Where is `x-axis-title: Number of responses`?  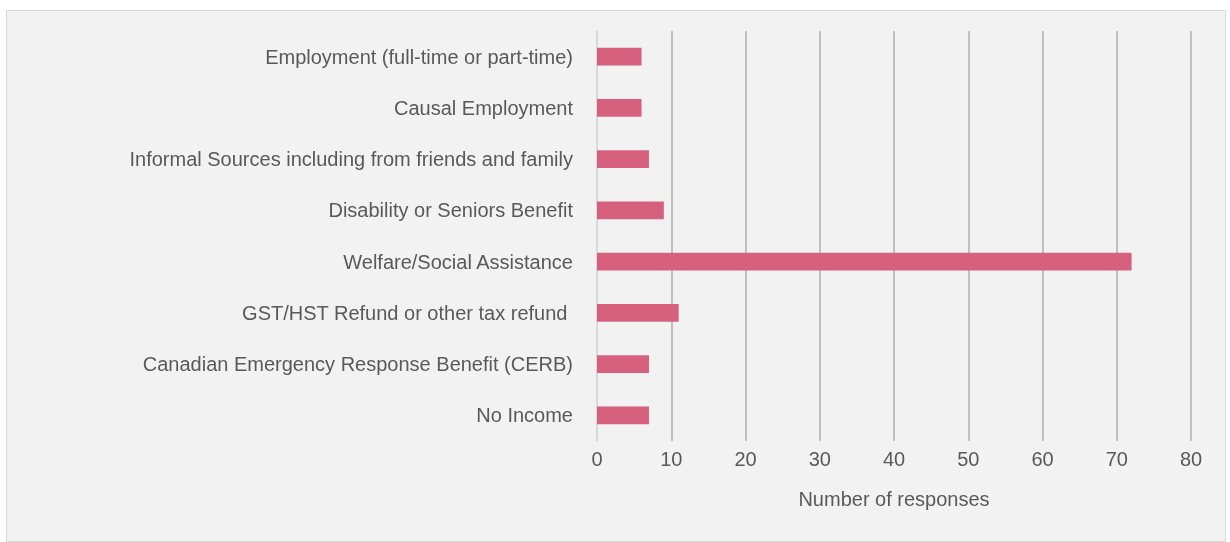
x-axis-title: Number of responses is located at coordinates (894, 499).